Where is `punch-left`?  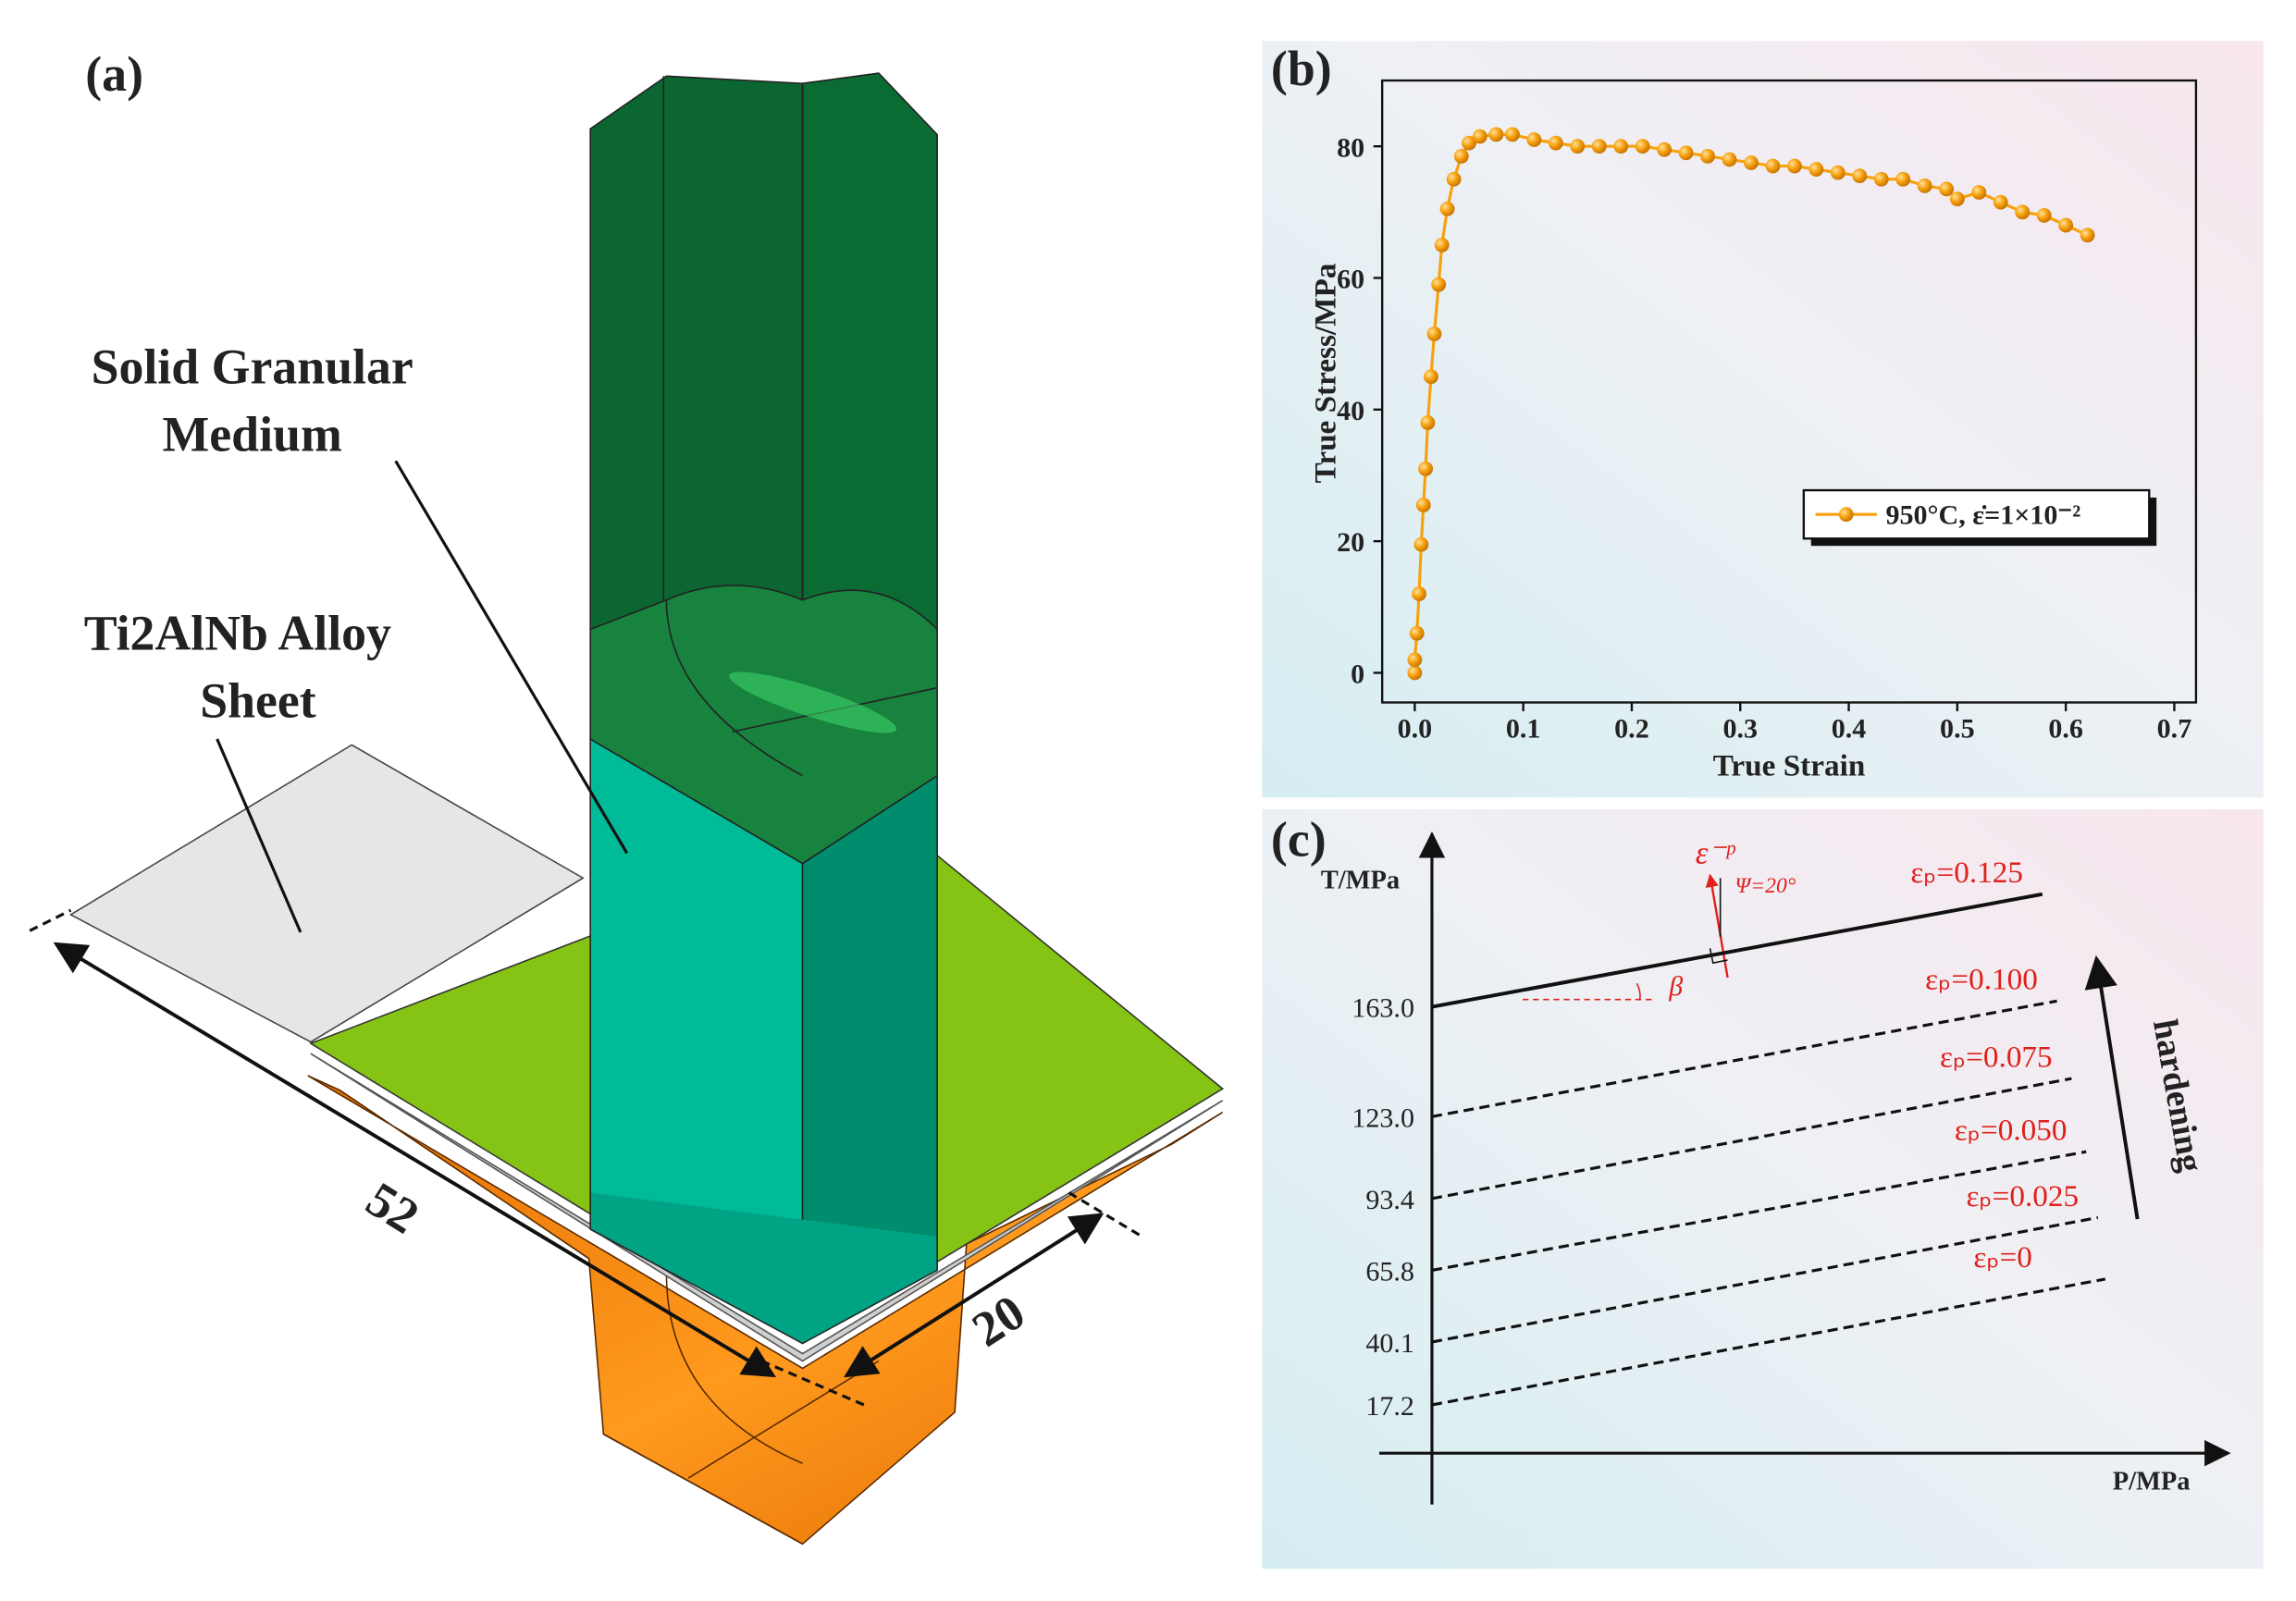 punch-left is located at coordinates (696, 353).